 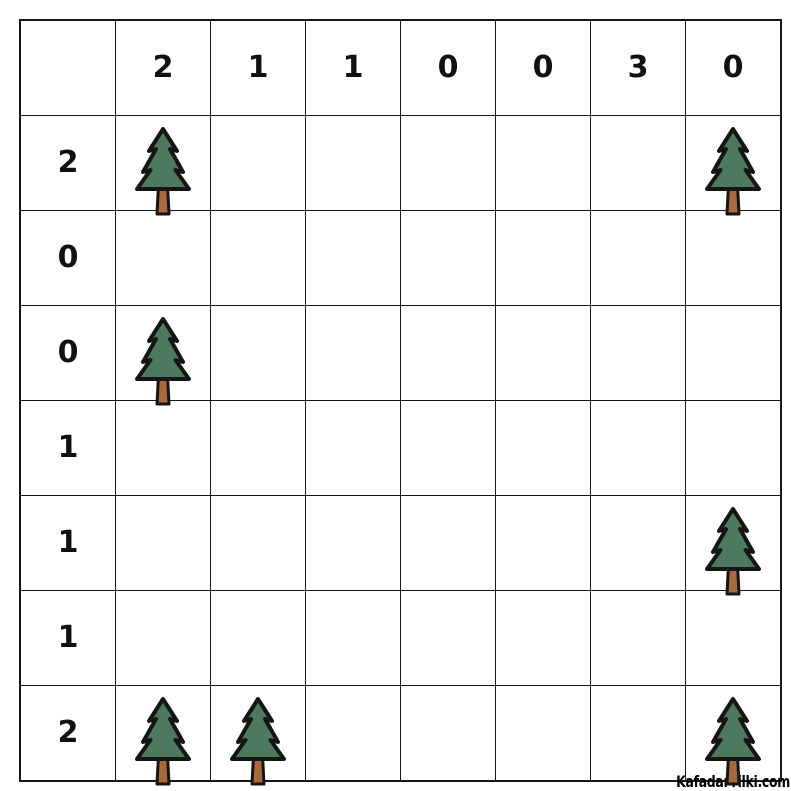 I want to click on grid-cell-r6-c7, so click(x=733, y=638).